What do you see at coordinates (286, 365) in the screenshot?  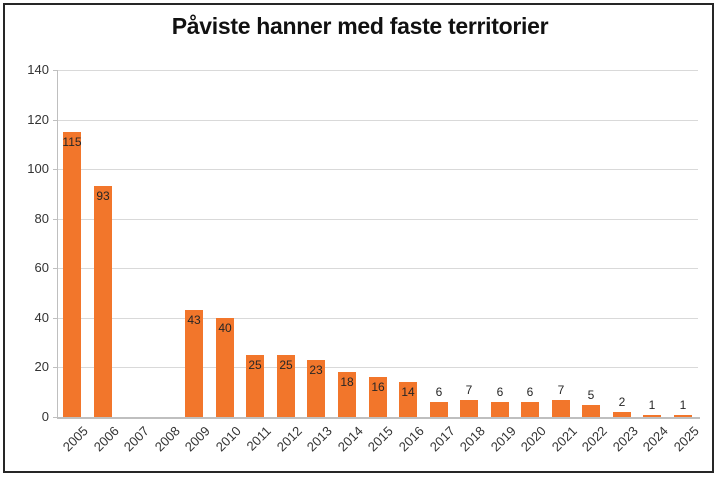 I see `data-label-2012: 25` at bounding box center [286, 365].